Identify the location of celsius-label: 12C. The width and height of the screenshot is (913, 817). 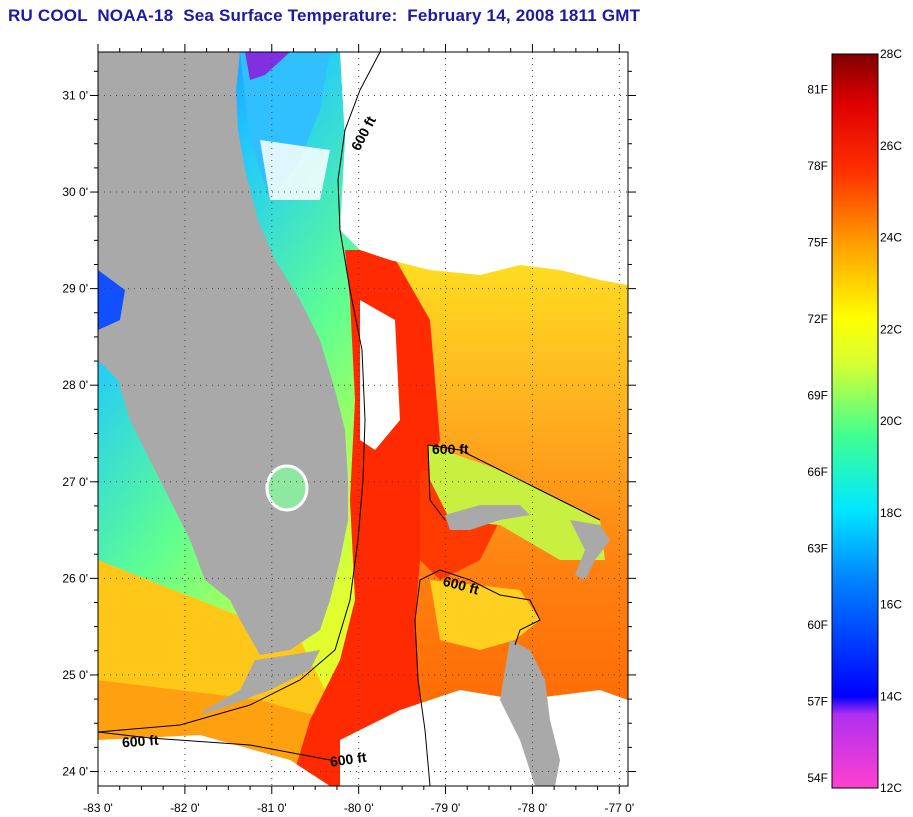
(891, 788).